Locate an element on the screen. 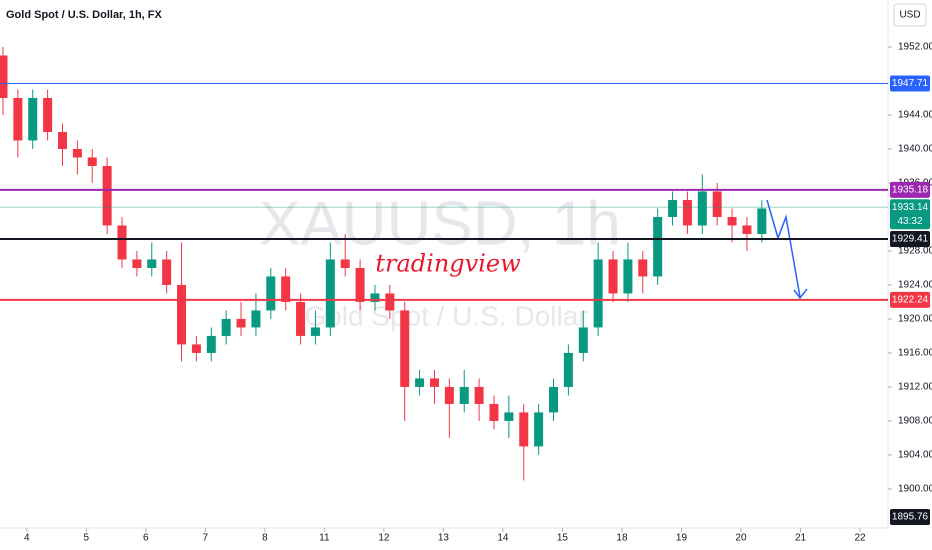  level-label: 1935.18 is located at coordinates (910, 190).